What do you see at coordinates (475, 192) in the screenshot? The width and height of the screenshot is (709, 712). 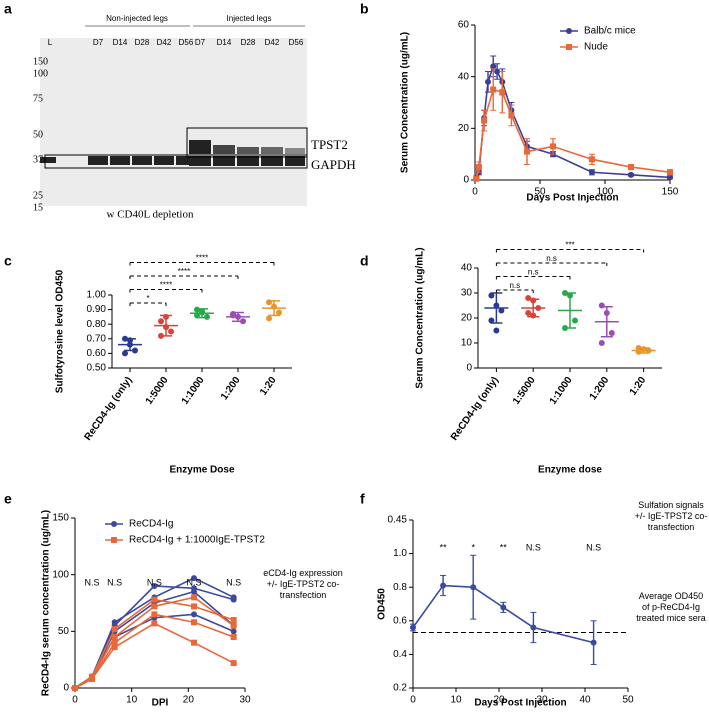 I see `x-tick-label: 0` at bounding box center [475, 192].